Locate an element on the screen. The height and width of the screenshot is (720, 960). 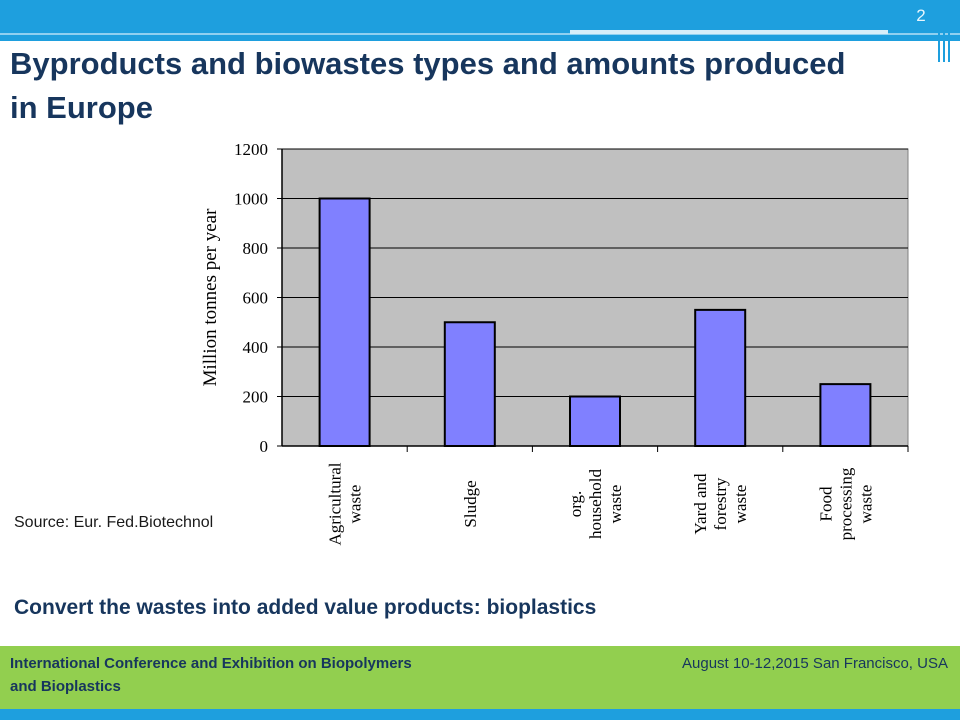
y-tick-label: 800 is located at coordinates (256, 248).